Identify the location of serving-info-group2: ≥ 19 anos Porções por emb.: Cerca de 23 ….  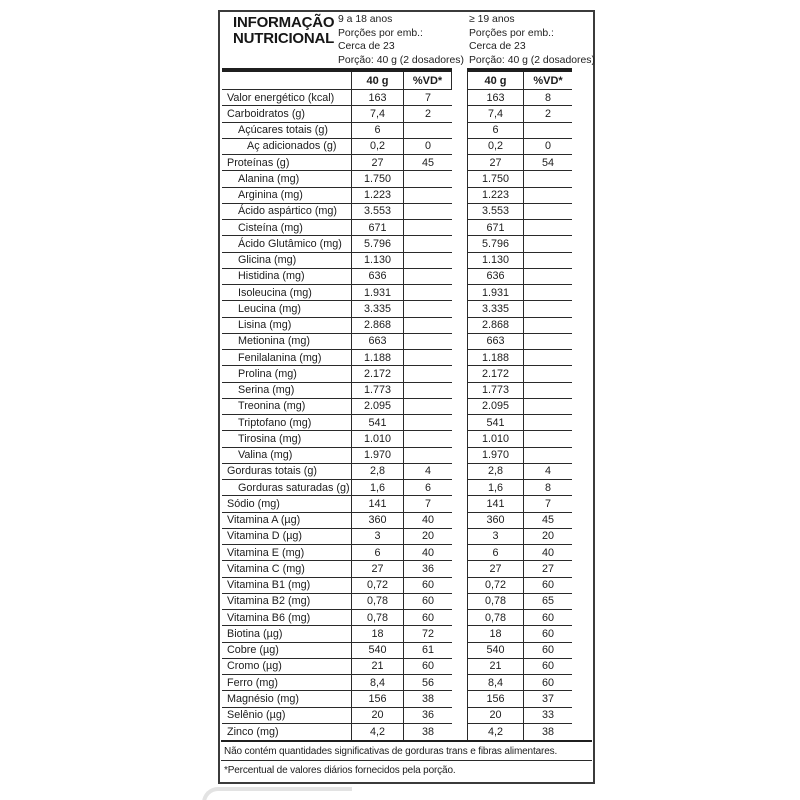
(532, 40).